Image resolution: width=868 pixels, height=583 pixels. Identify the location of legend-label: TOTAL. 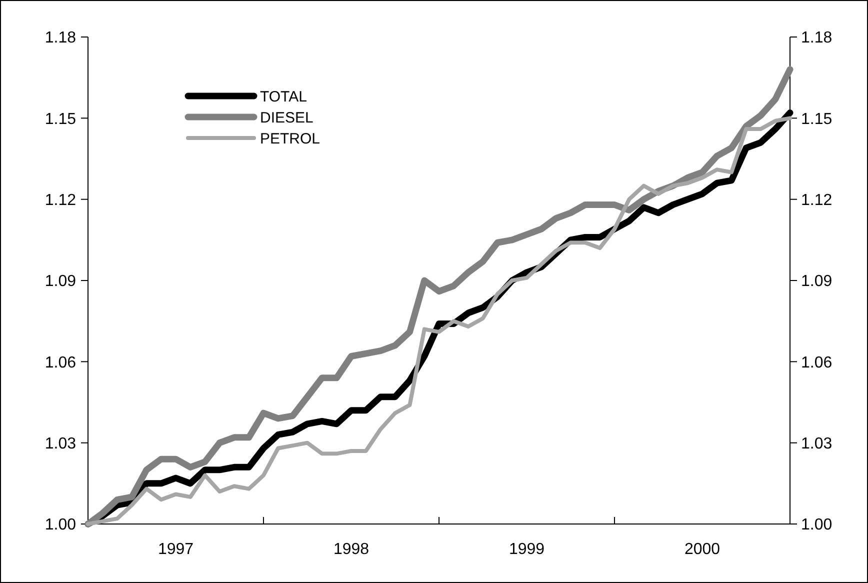
(283, 97).